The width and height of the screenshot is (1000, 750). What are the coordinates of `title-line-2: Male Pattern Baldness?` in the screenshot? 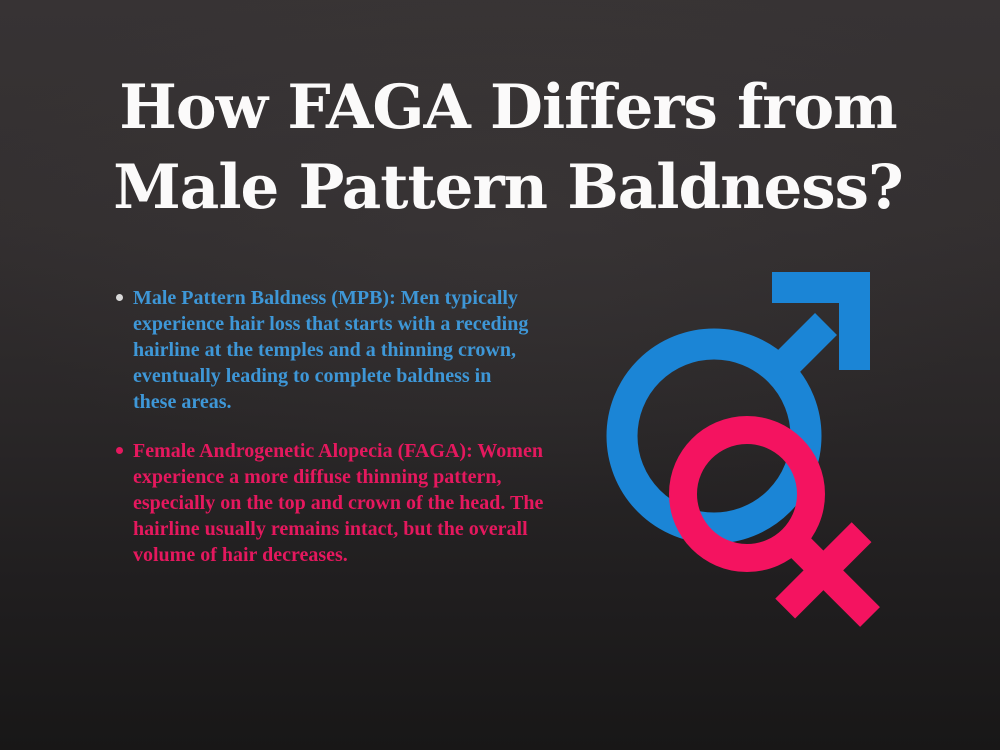 It's located at (508, 187).